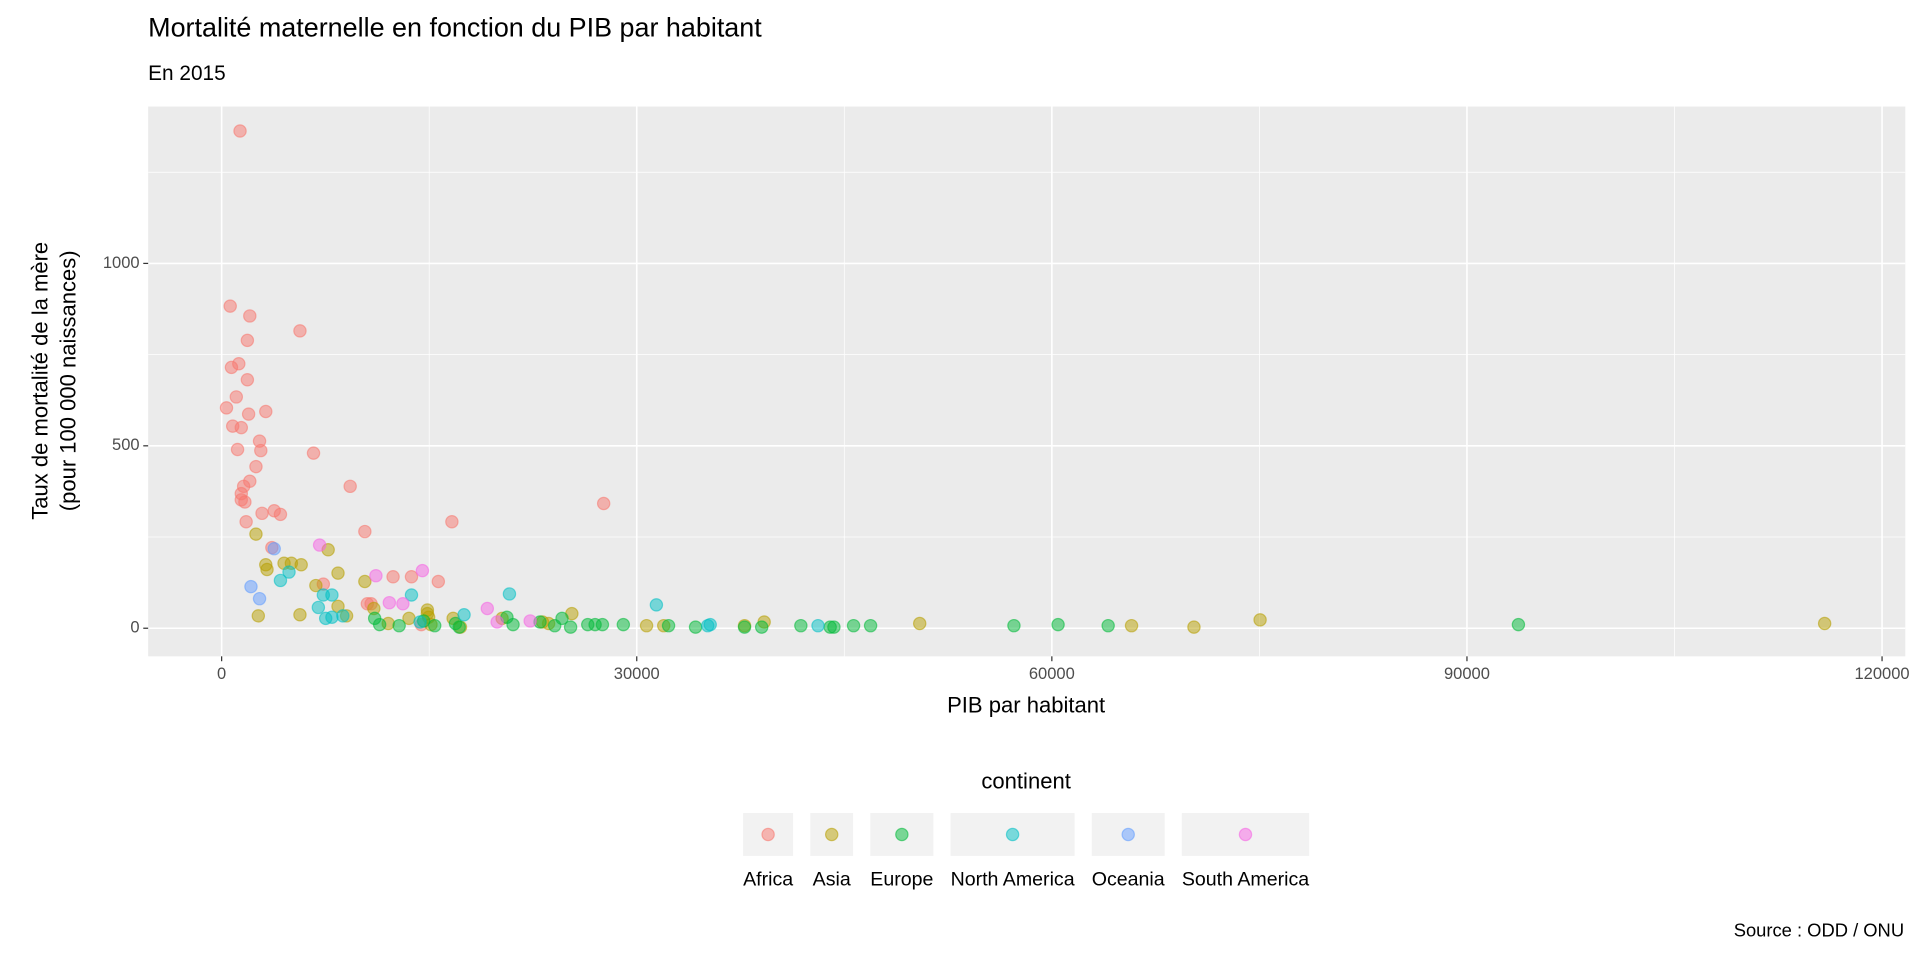 This screenshot has height=960, width=1920. What do you see at coordinates (1025, 780) in the screenshot?
I see `legend-title: continent` at bounding box center [1025, 780].